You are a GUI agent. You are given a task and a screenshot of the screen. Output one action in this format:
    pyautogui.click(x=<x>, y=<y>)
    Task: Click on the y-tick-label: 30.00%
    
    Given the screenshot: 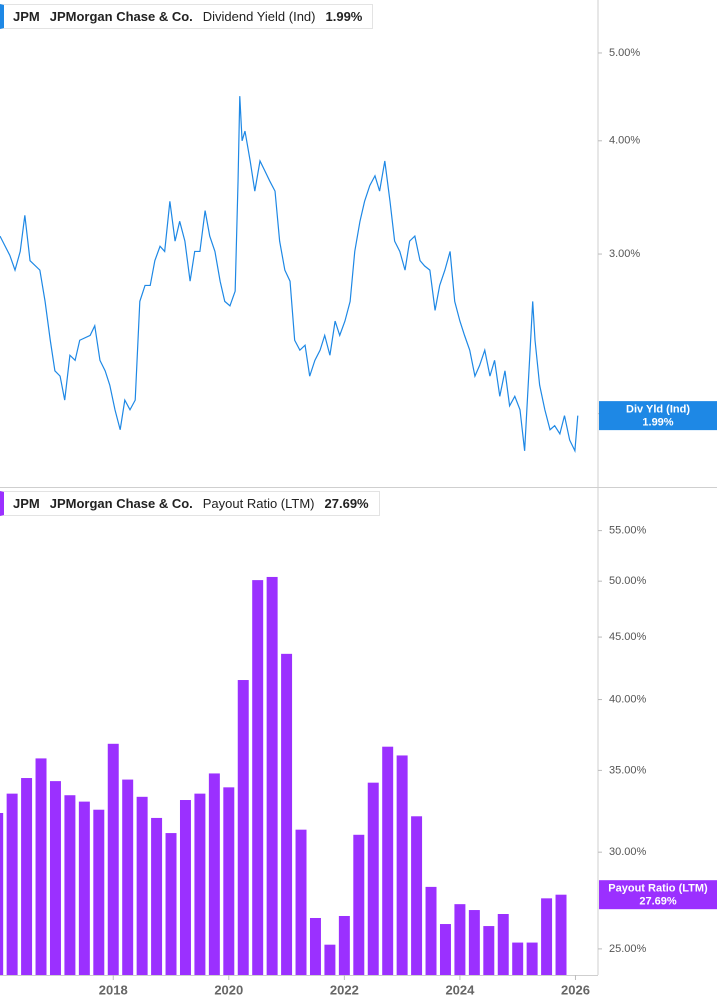 What is the action you would take?
    pyautogui.click(x=628, y=852)
    